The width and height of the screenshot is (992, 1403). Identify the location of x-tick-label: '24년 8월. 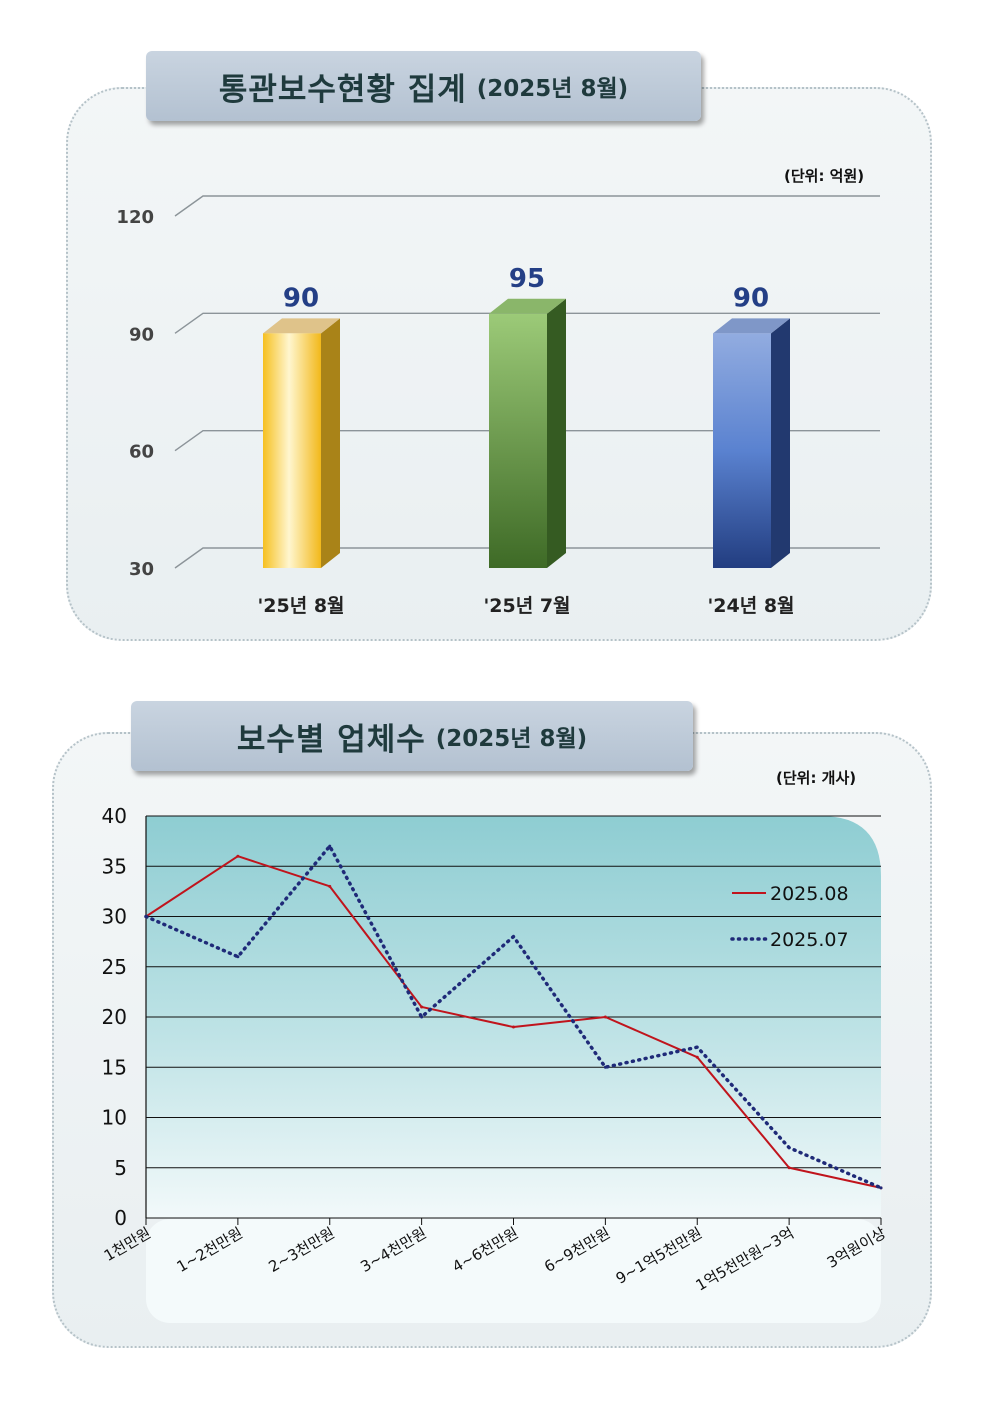
(750, 606).